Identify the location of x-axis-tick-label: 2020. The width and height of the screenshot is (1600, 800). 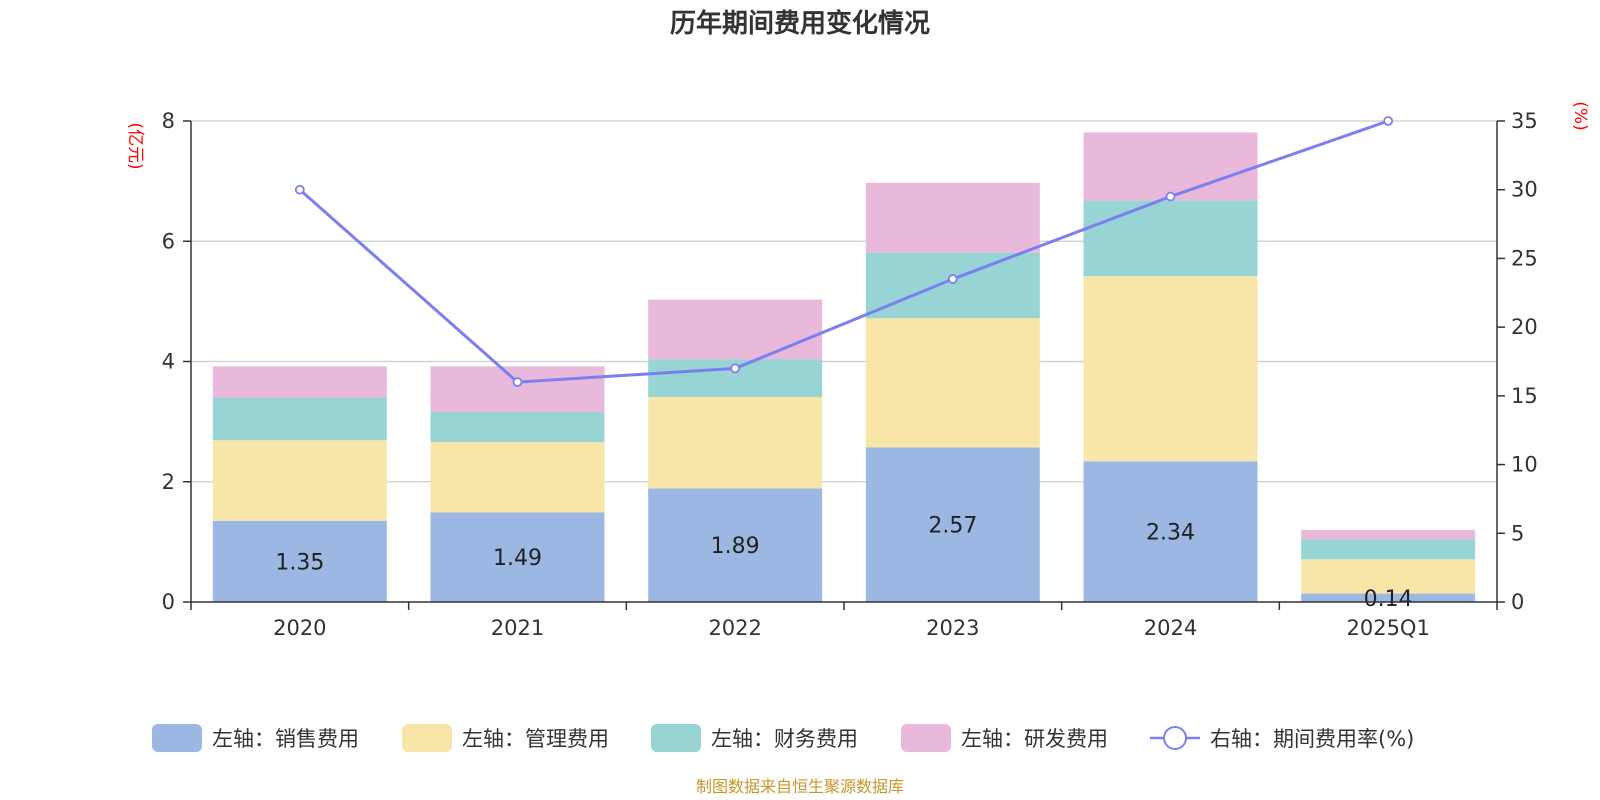
(299, 628).